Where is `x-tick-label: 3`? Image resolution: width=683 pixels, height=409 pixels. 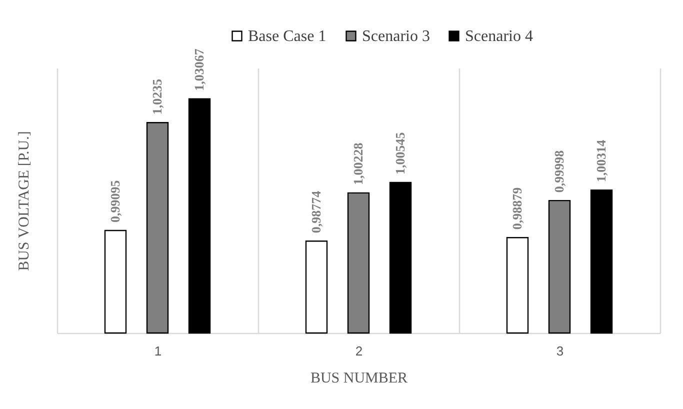 x-tick-label: 3 is located at coordinates (560, 351).